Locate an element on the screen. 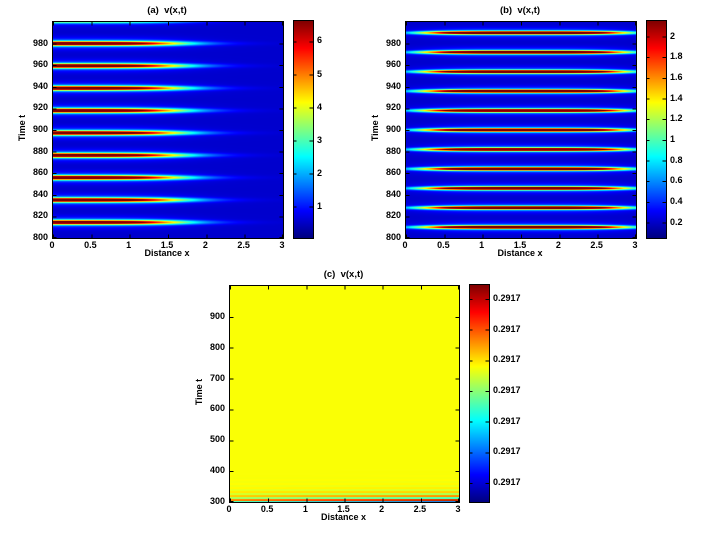 This screenshot has width=706, height=533. colorbar-tick-label: 6 is located at coordinates (320, 40).